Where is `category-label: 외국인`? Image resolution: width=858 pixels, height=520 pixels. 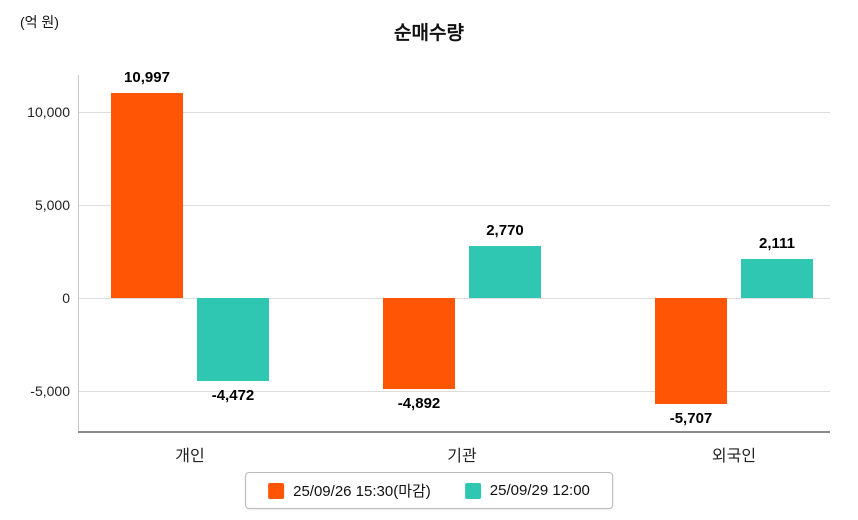 category-label: 외국인 is located at coordinates (734, 456).